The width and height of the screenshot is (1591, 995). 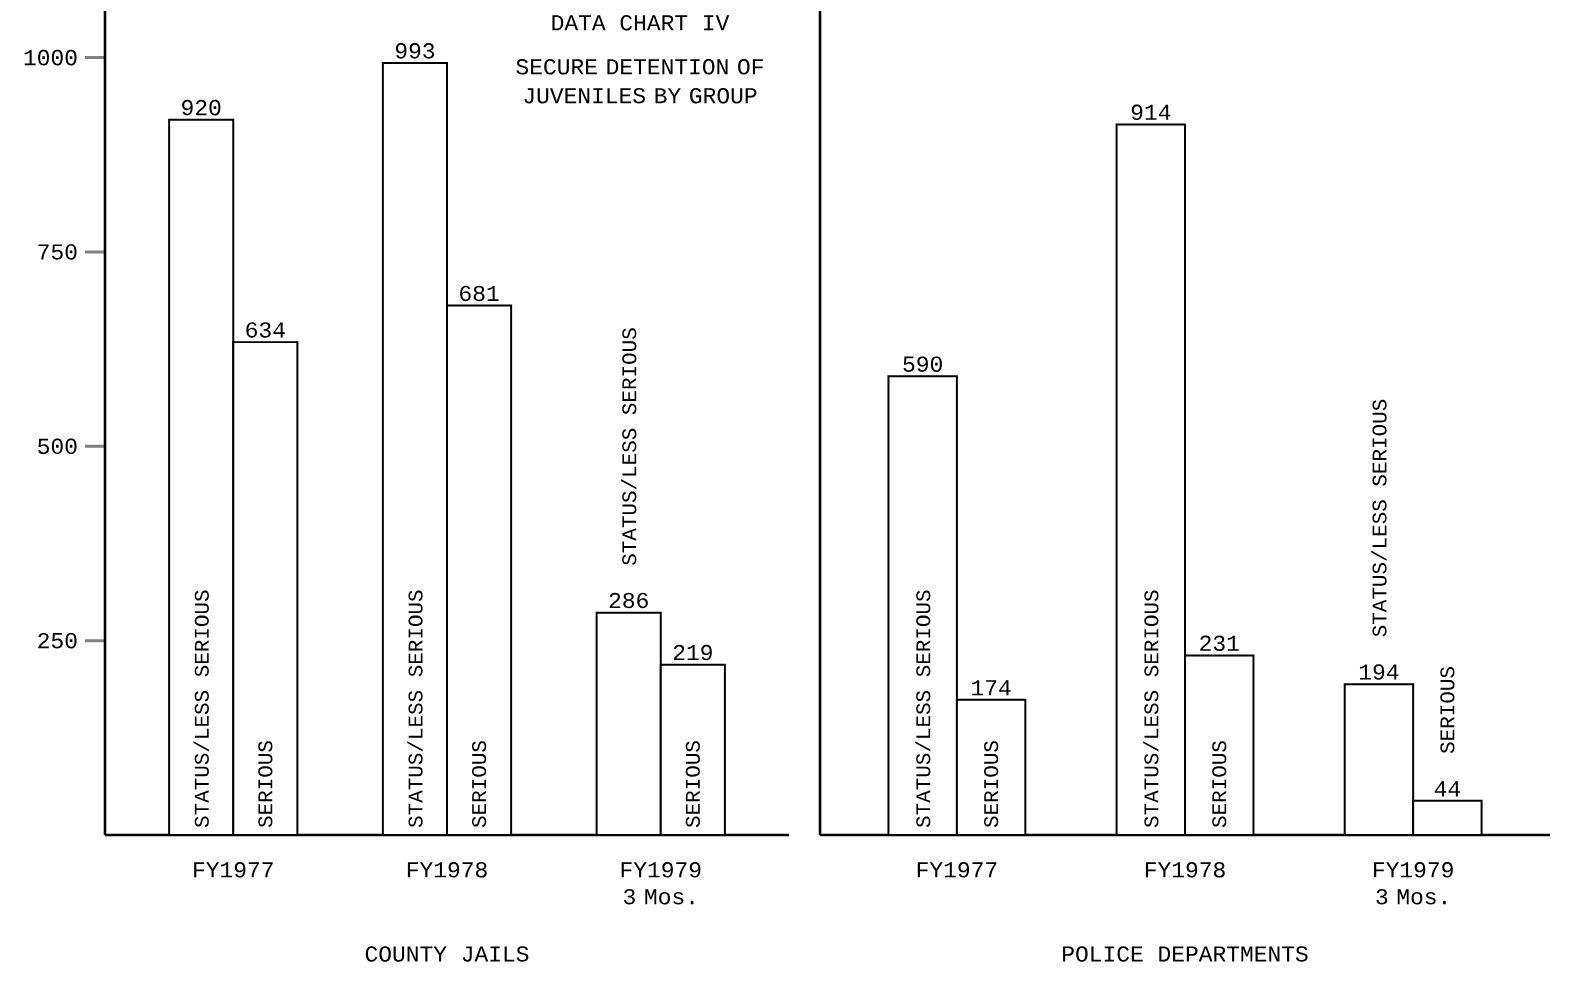 What do you see at coordinates (641, 23) in the screenshot?
I see `chart-title: DATA CHART IV` at bounding box center [641, 23].